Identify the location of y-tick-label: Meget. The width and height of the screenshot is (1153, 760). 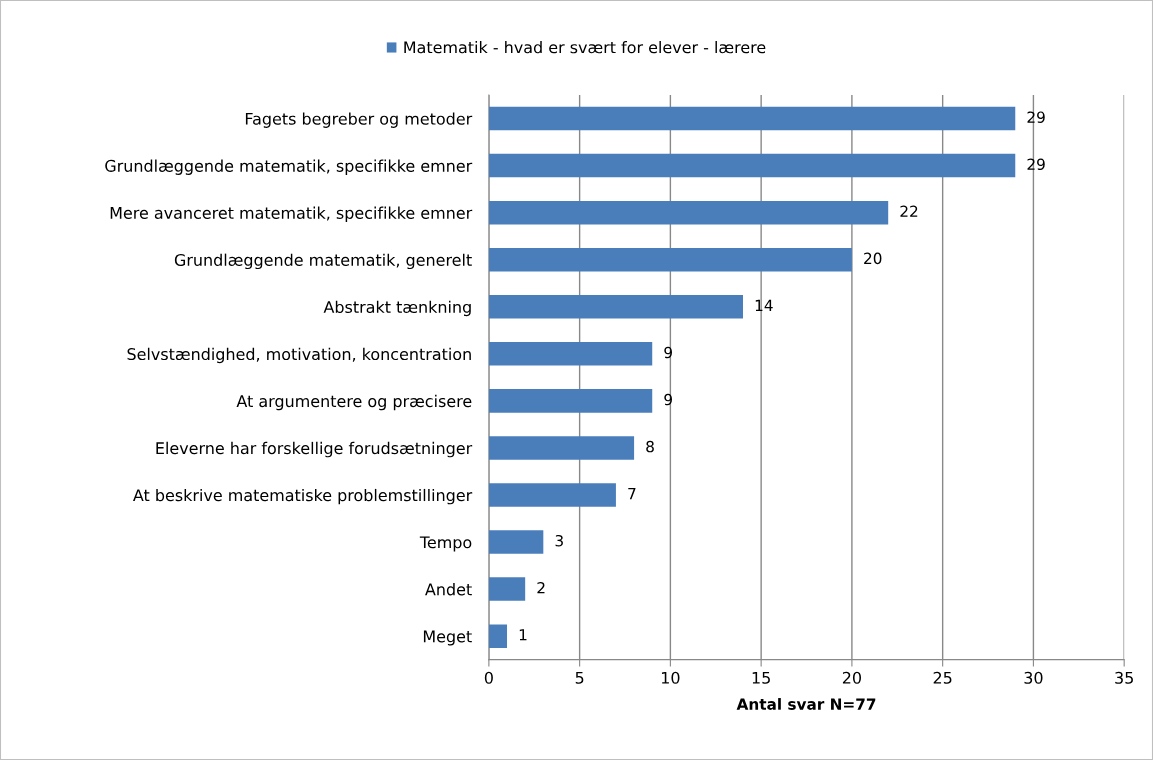
(447, 638).